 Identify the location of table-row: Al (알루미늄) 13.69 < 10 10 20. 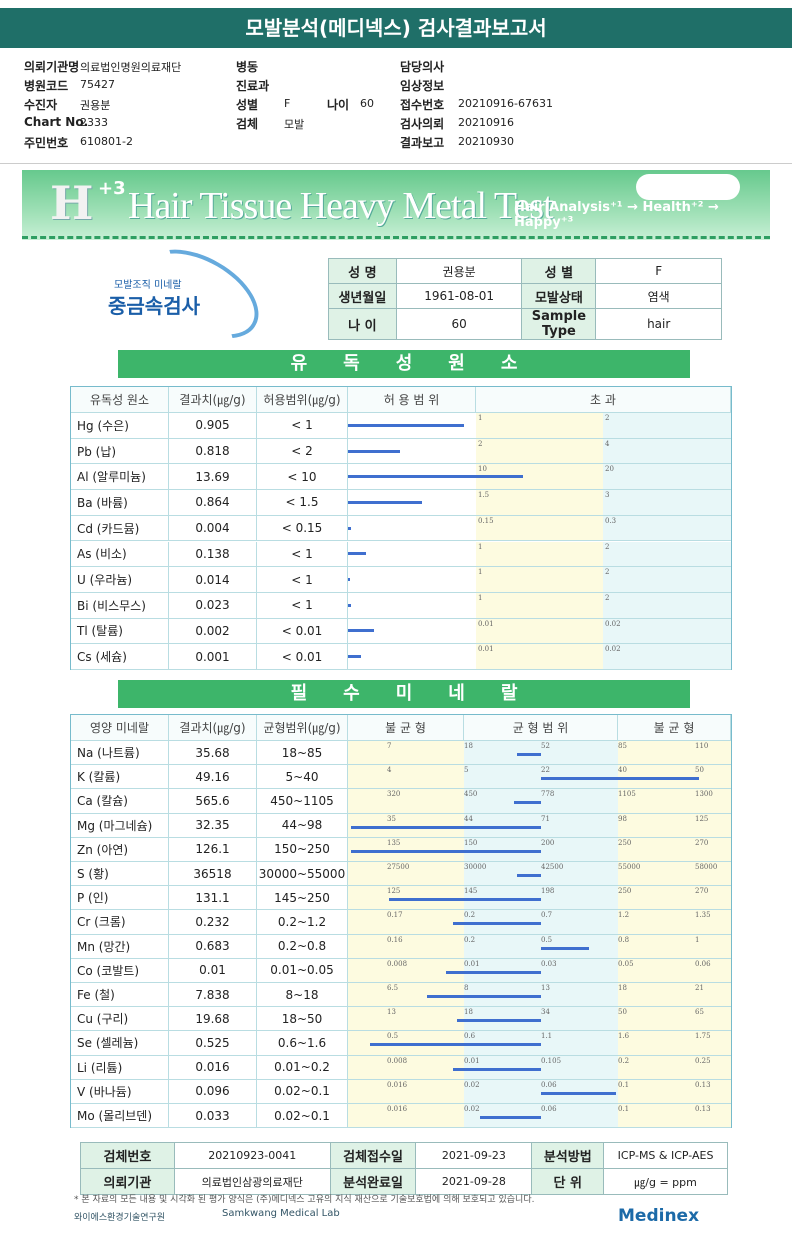
(401, 477).